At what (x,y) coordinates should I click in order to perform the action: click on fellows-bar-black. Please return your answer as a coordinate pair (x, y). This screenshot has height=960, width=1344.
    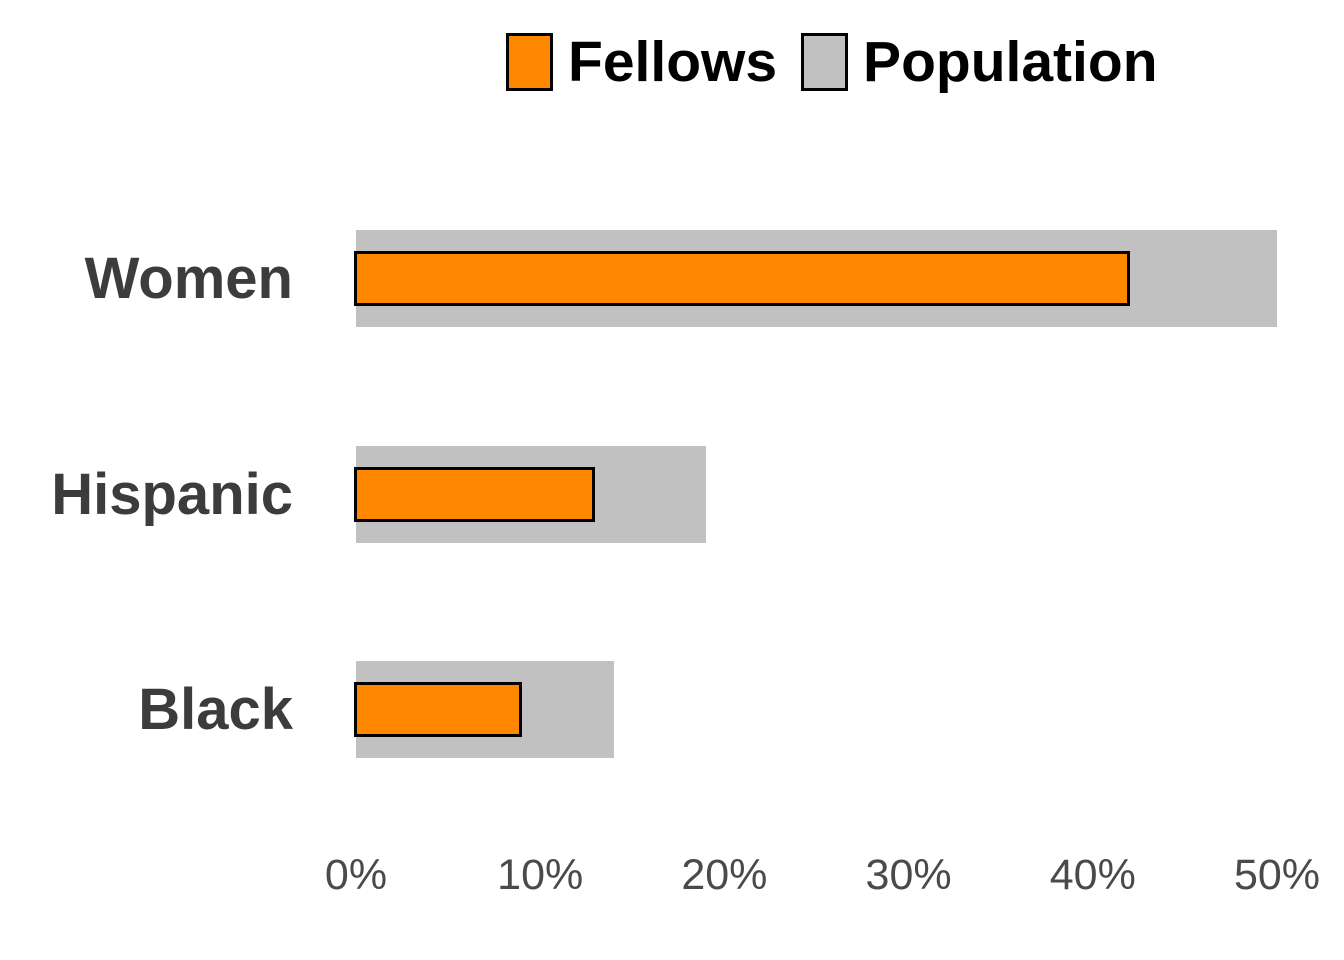
    Looking at the image, I should click on (438, 709).